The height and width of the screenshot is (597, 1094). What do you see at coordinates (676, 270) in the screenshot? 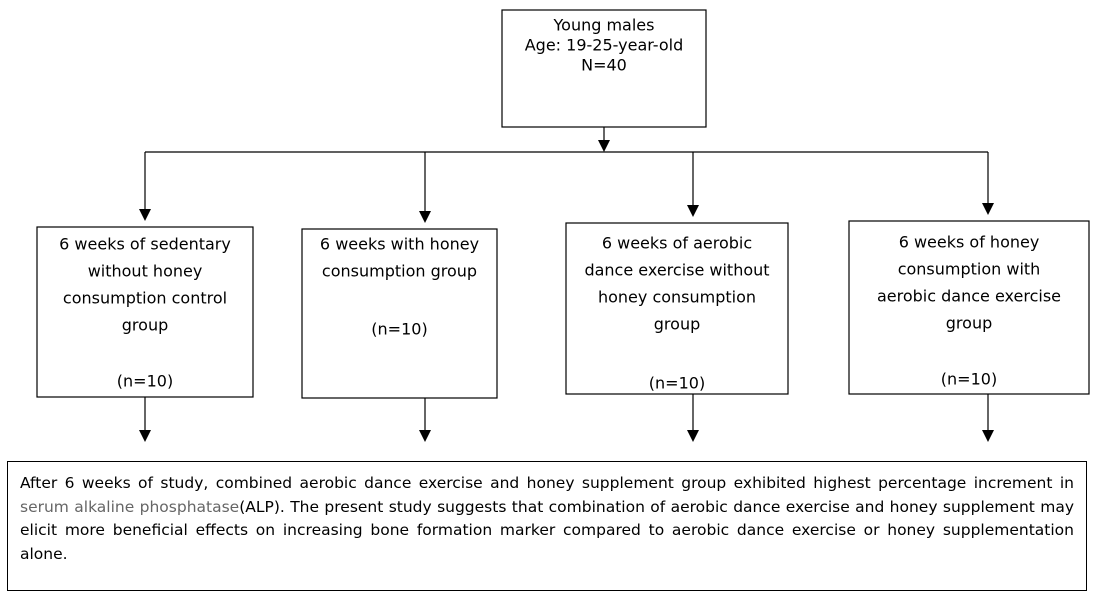
I see `group-text: dance exercise without` at bounding box center [676, 270].